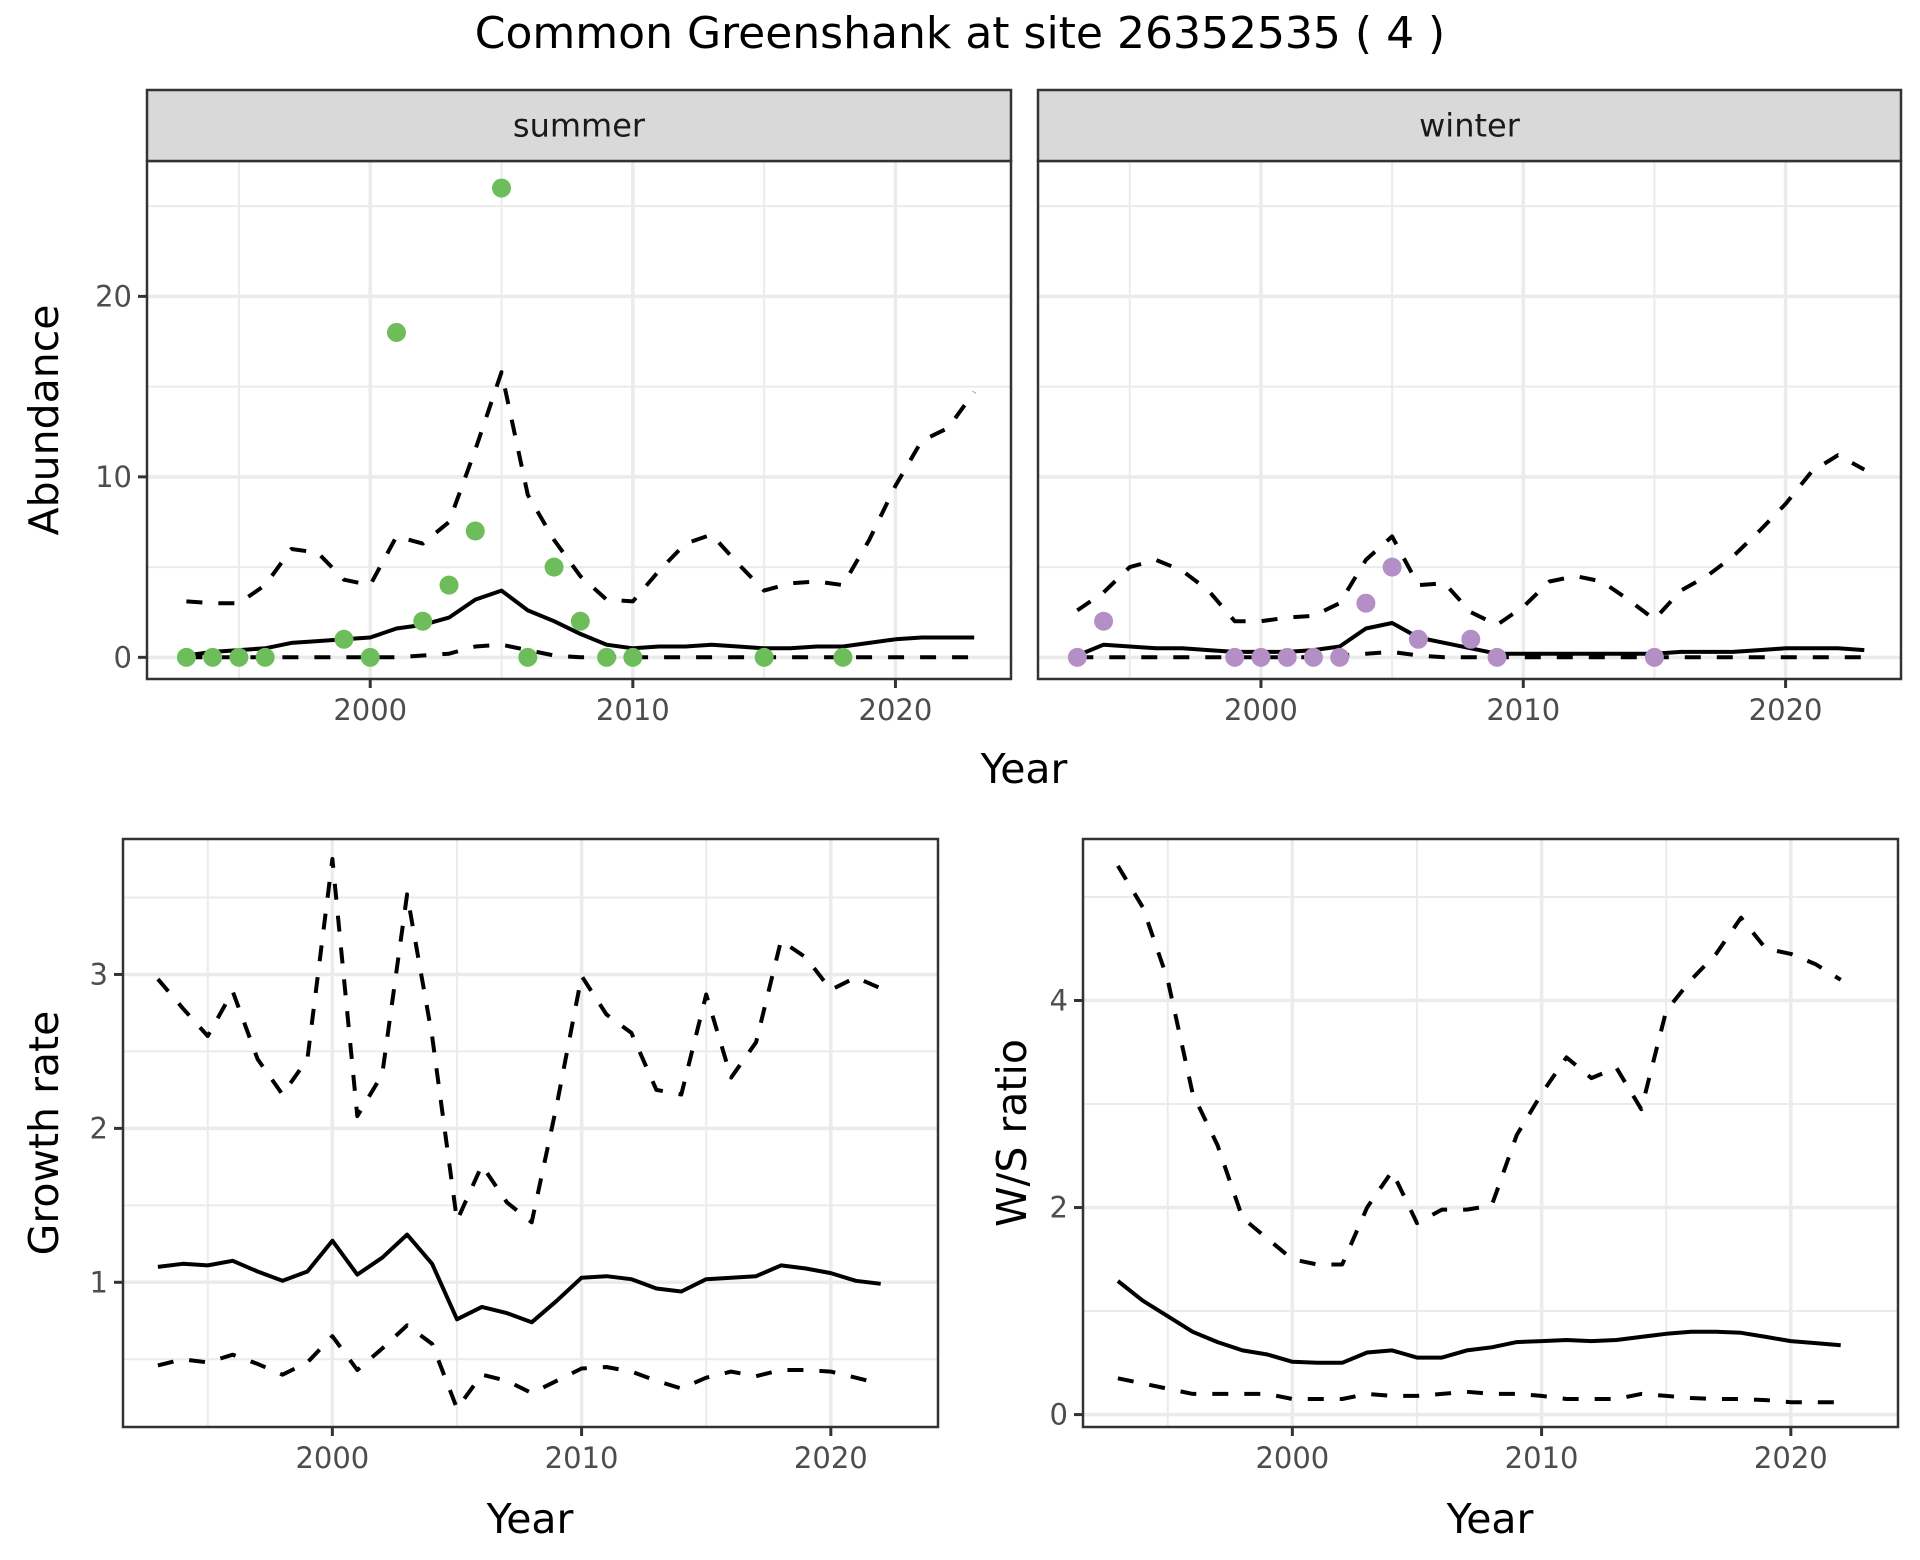 Image resolution: width=1920 pixels, height=1560 pixels. What do you see at coordinates (960, 33) in the screenshot?
I see `figure-title: Common Greenshank at site 26352535 ( 4 )` at bounding box center [960, 33].